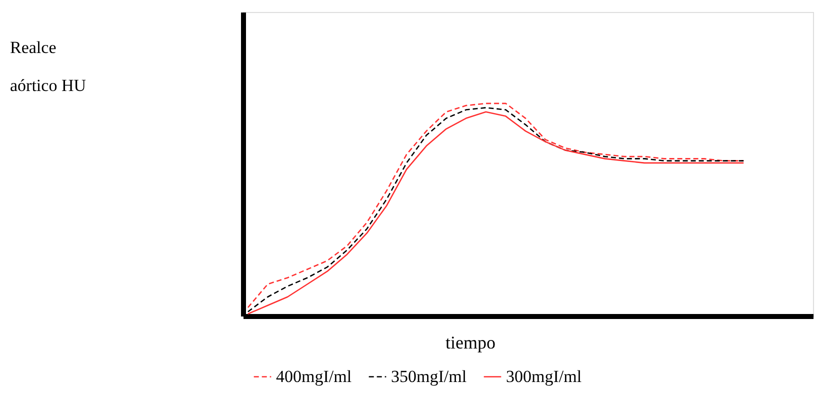 This screenshot has height=412, width=816. What do you see at coordinates (314, 376) in the screenshot?
I see `legend-label: 400mgI/ml` at bounding box center [314, 376].